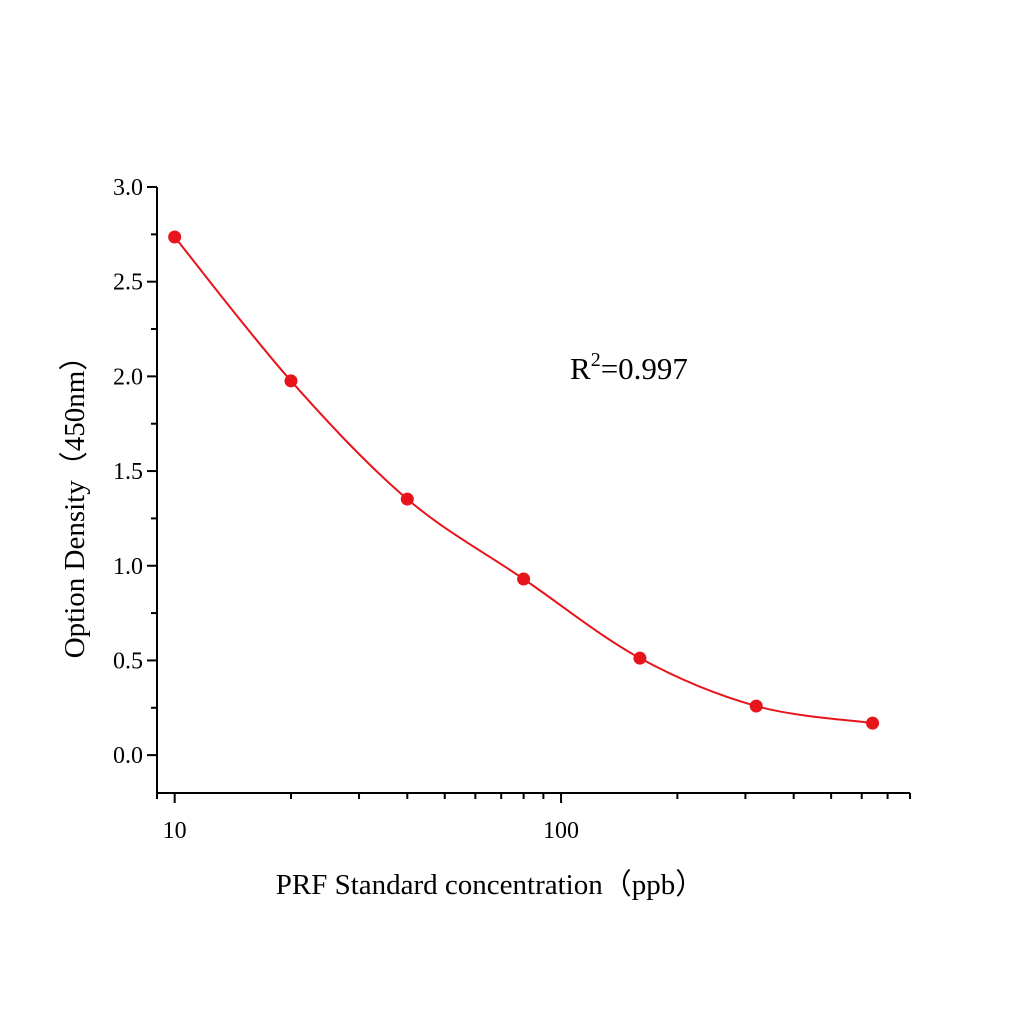 This screenshot has width=1024, height=1024. I want to click on x-tick-label: 10, so click(175, 831).